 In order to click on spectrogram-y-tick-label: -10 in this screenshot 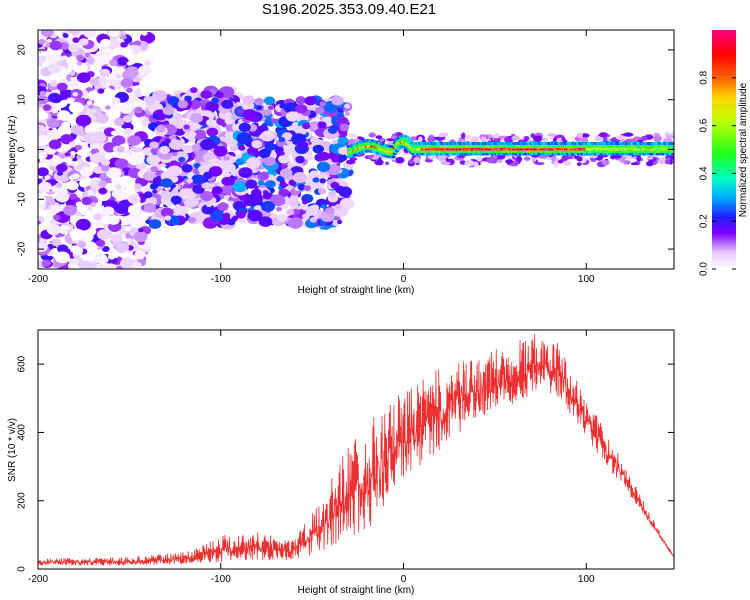, I will do `click(22, 199)`.